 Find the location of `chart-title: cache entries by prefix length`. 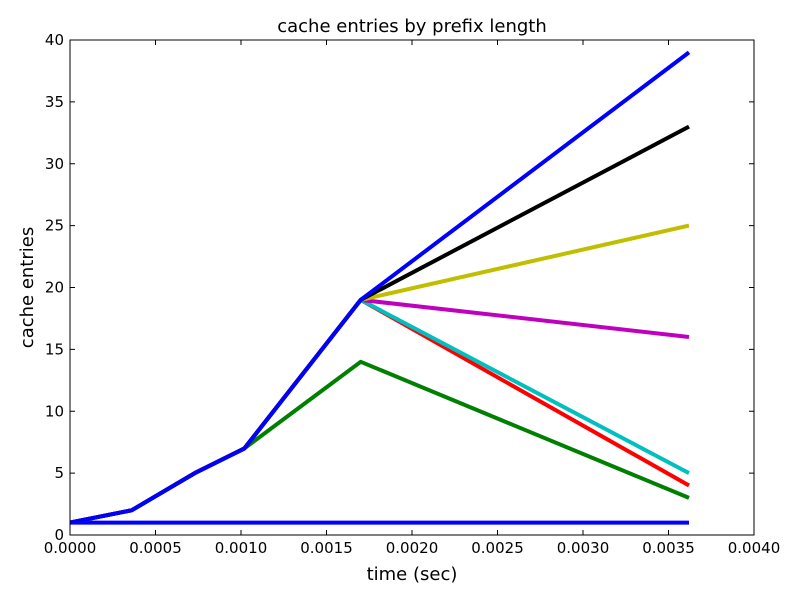

chart-title: cache entries by prefix length is located at coordinates (412, 26).